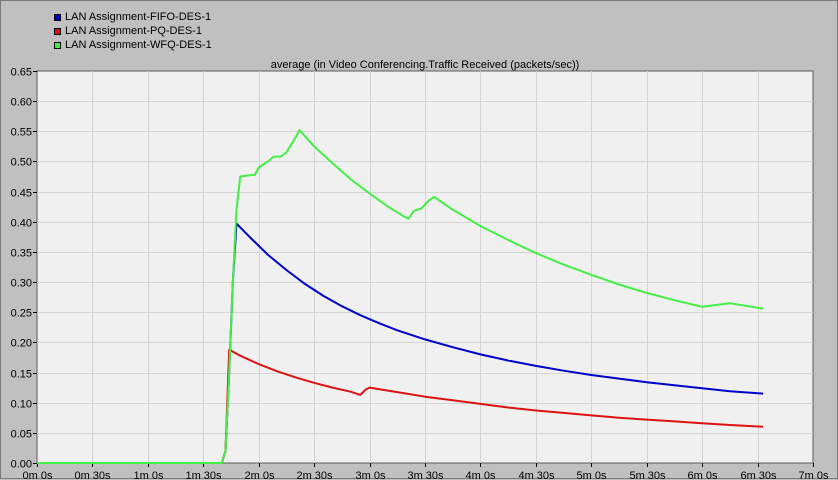  Describe the element at coordinates (38, 475) in the screenshot. I see `x-tick-label: 0m 0s` at that location.